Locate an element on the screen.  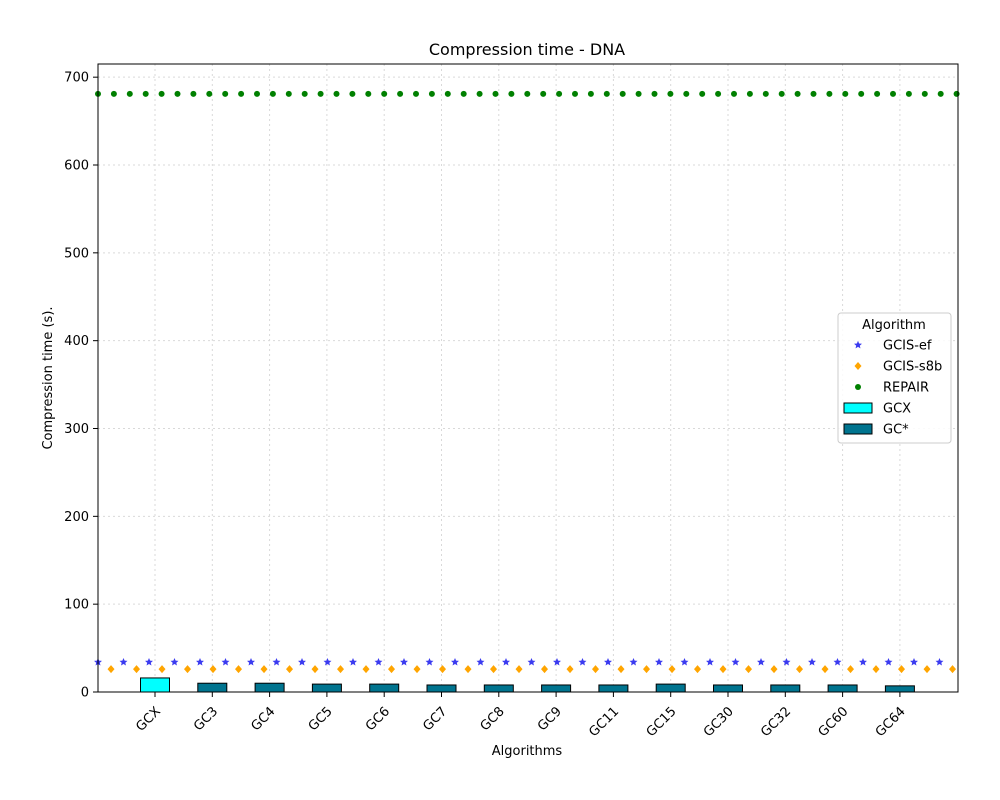
y-tick-label: 200 is located at coordinates (76, 517).